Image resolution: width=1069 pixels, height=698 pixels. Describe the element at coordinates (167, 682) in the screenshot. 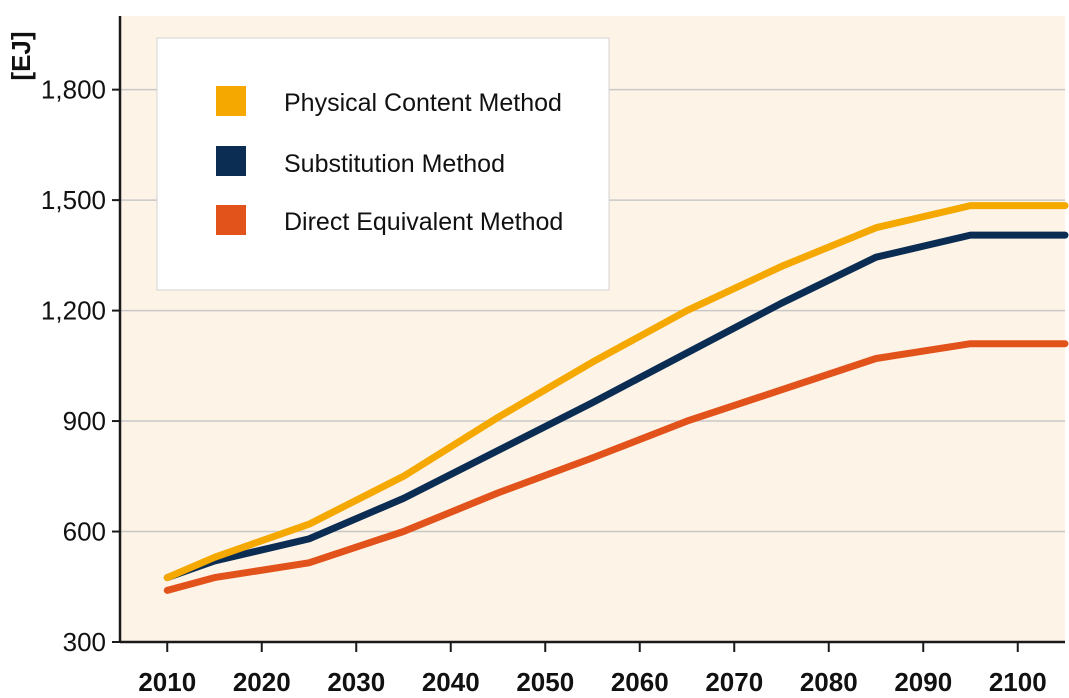

I see `x-tick-label: 2010` at that location.